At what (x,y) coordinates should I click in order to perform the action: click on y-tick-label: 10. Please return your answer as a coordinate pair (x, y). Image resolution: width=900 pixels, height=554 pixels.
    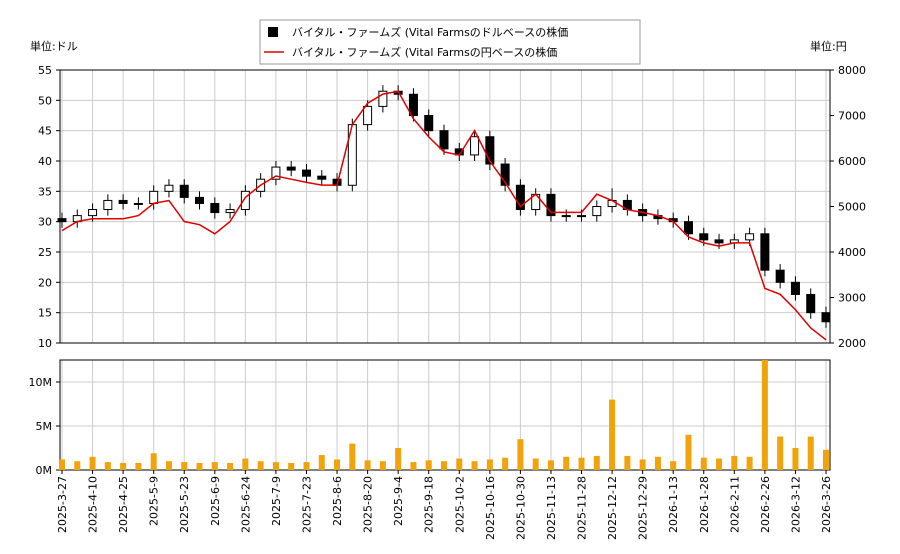
    Looking at the image, I should click on (45, 343).